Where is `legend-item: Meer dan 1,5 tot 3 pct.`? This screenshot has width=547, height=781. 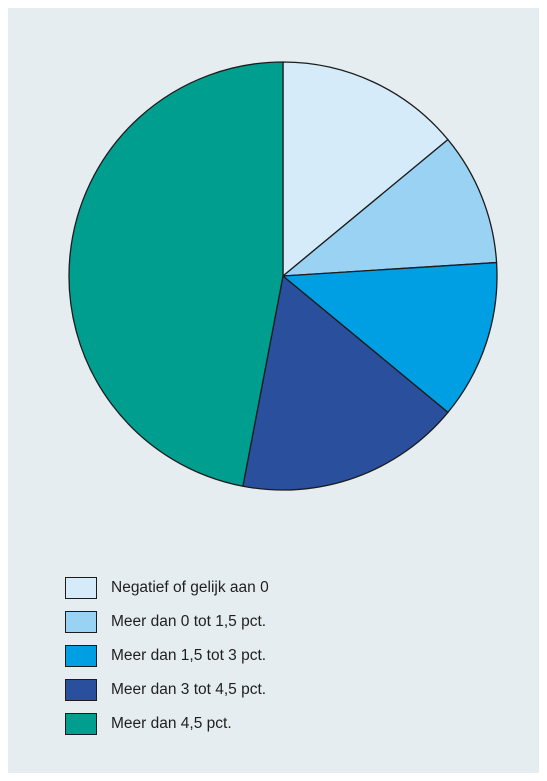
legend-item: Meer dan 1,5 tot 3 pct. is located at coordinates (167, 656).